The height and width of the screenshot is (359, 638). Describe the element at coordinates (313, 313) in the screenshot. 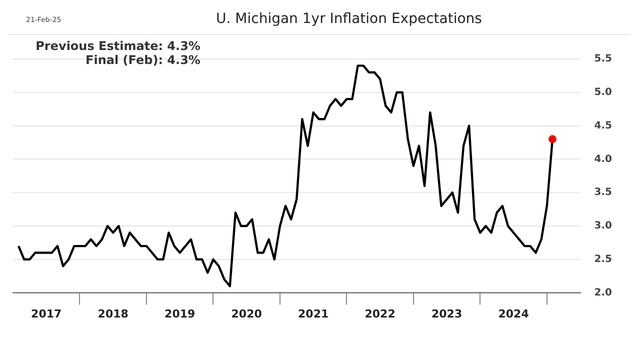

I see `x-tick-label: 2021` at that location.